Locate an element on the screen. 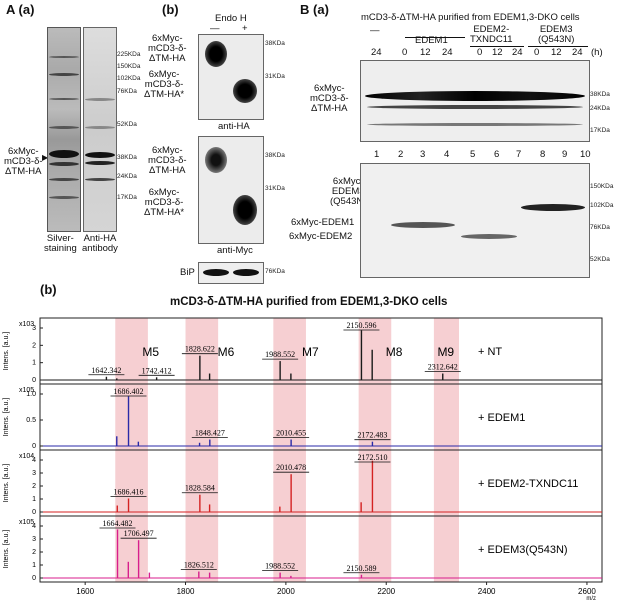 The image size is (617, 606). ba-time-5: 0 is located at coordinates (480, 52).